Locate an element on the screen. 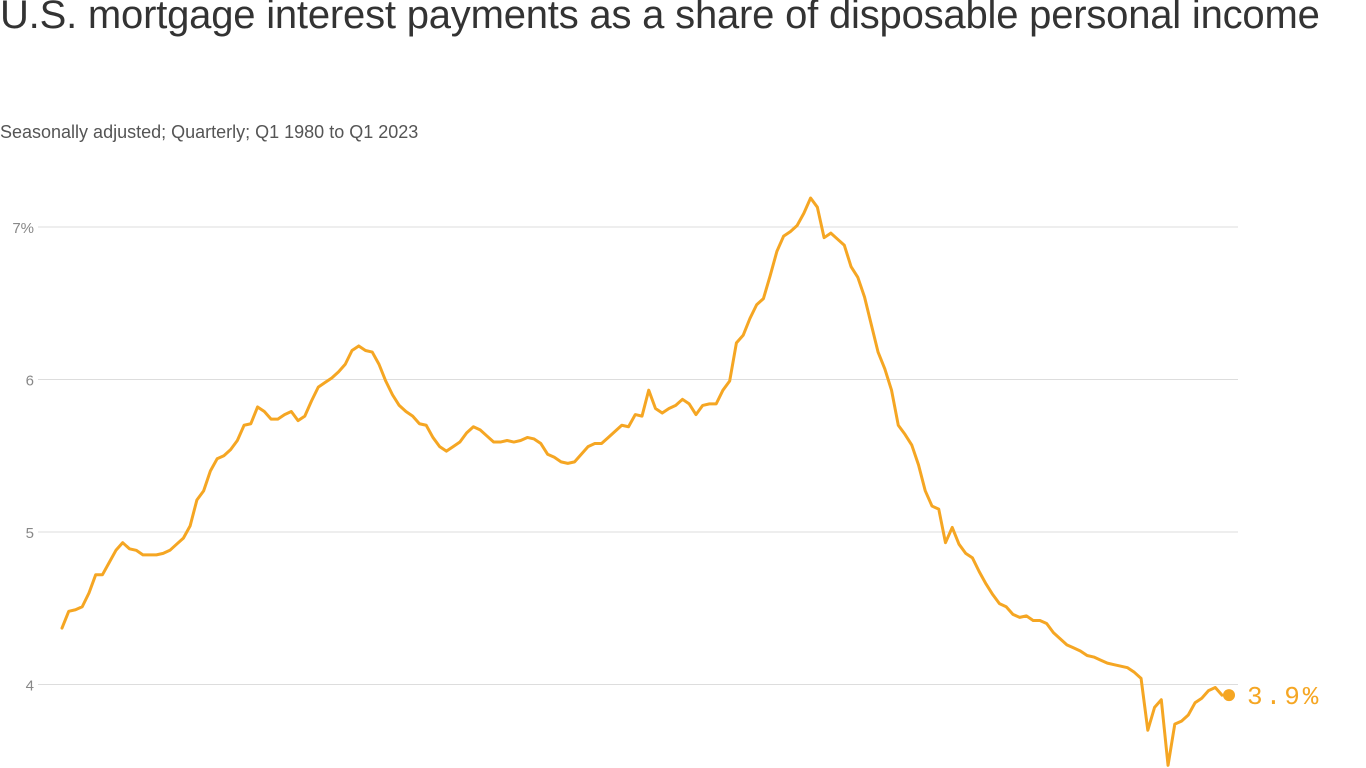  last-point-marker is located at coordinates (1229, 695).